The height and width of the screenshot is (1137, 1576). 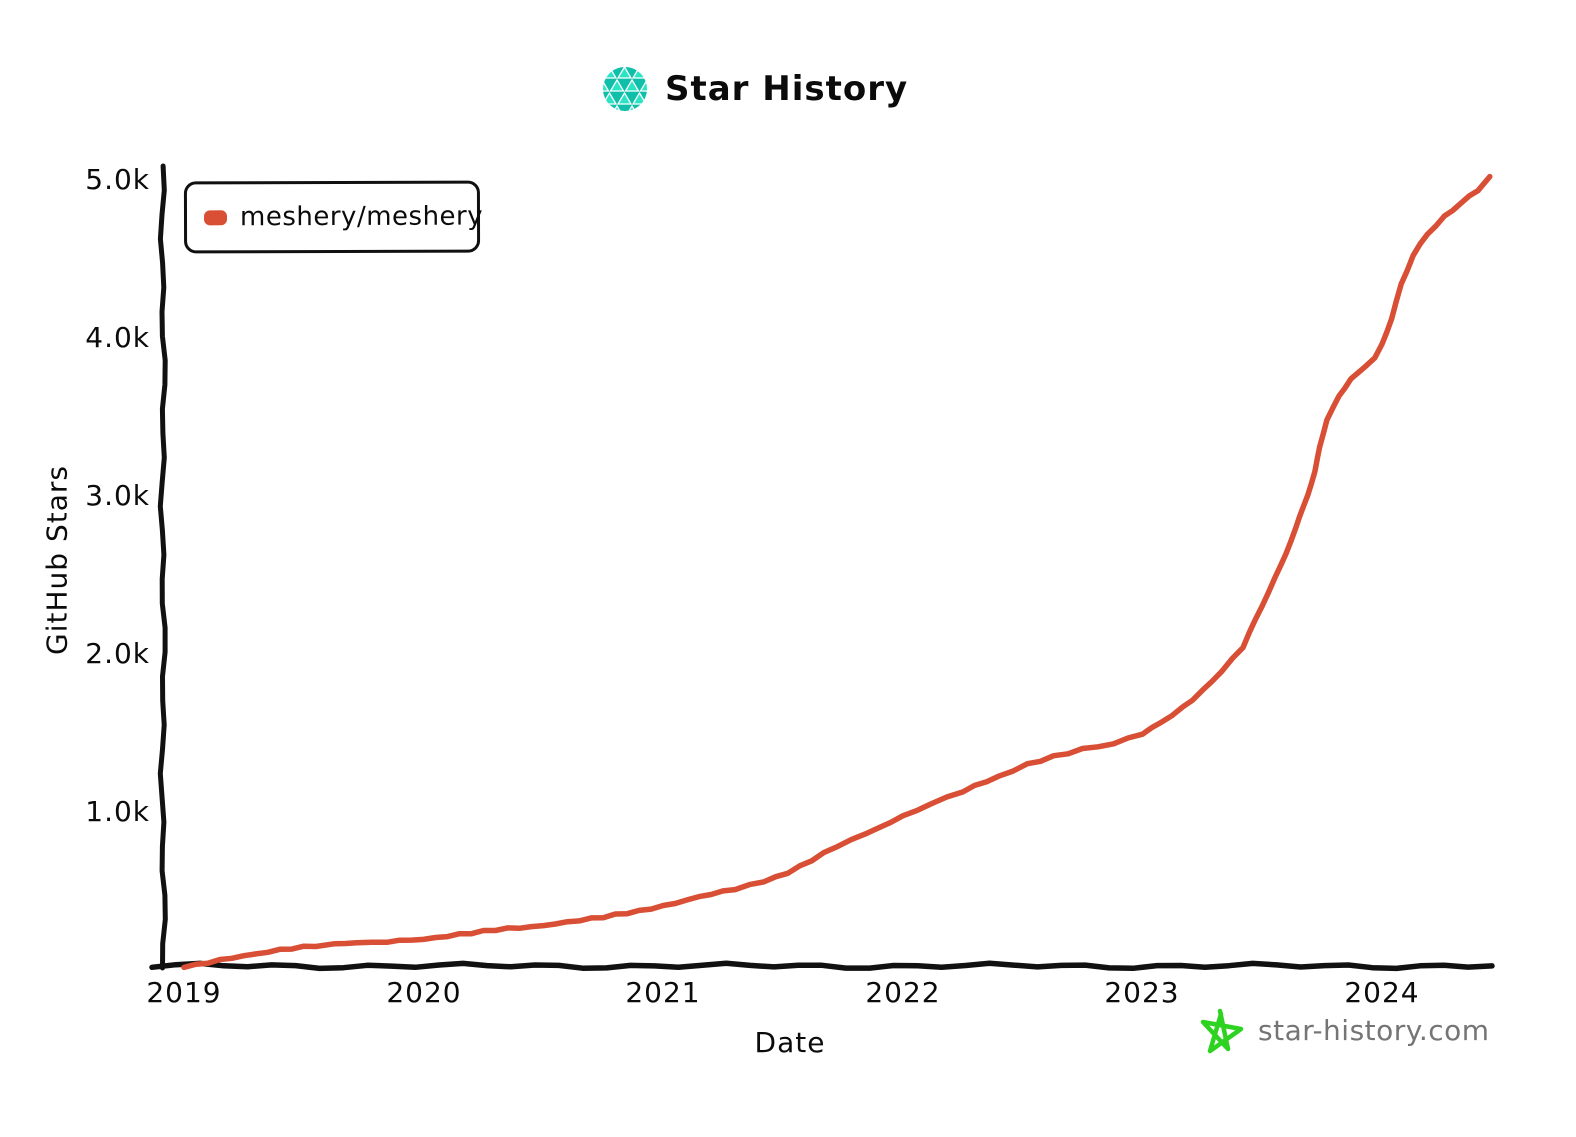 I want to click on x-tick-2022: 2022, so click(x=903, y=992).